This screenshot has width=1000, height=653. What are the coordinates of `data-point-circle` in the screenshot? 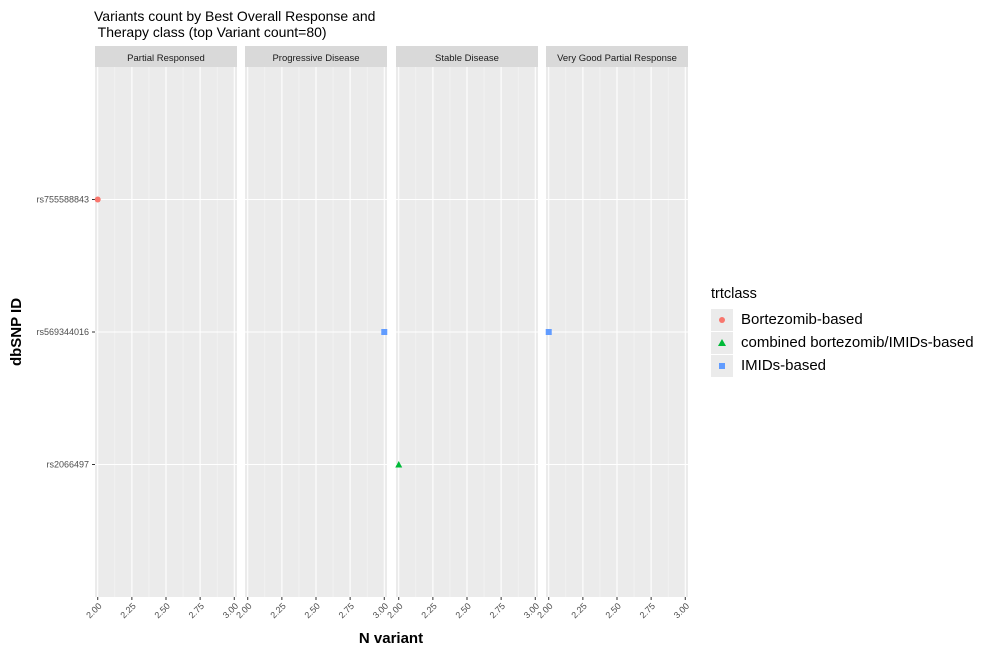 It's located at (97, 199).